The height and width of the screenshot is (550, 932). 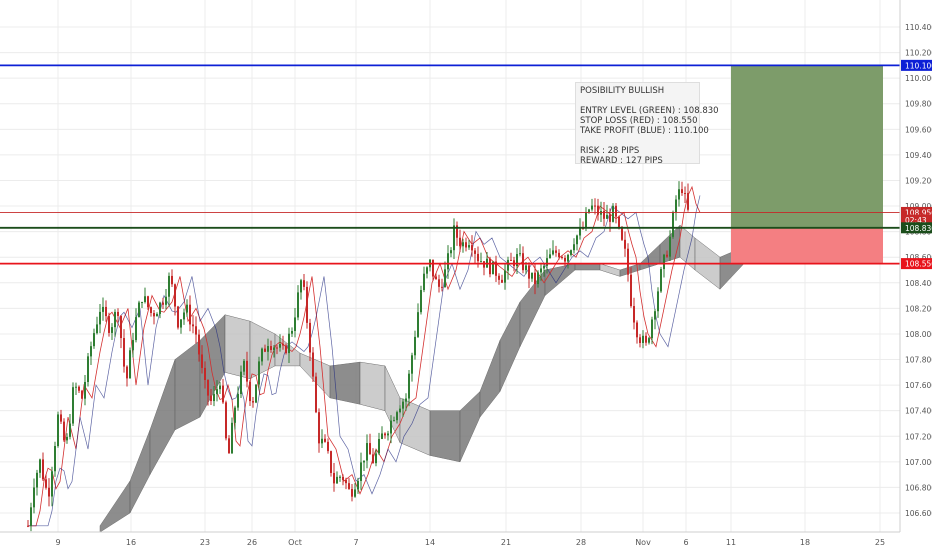 What do you see at coordinates (807, 146) in the screenshot?
I see `take-profit-zone` at bounding box center [807, 146].